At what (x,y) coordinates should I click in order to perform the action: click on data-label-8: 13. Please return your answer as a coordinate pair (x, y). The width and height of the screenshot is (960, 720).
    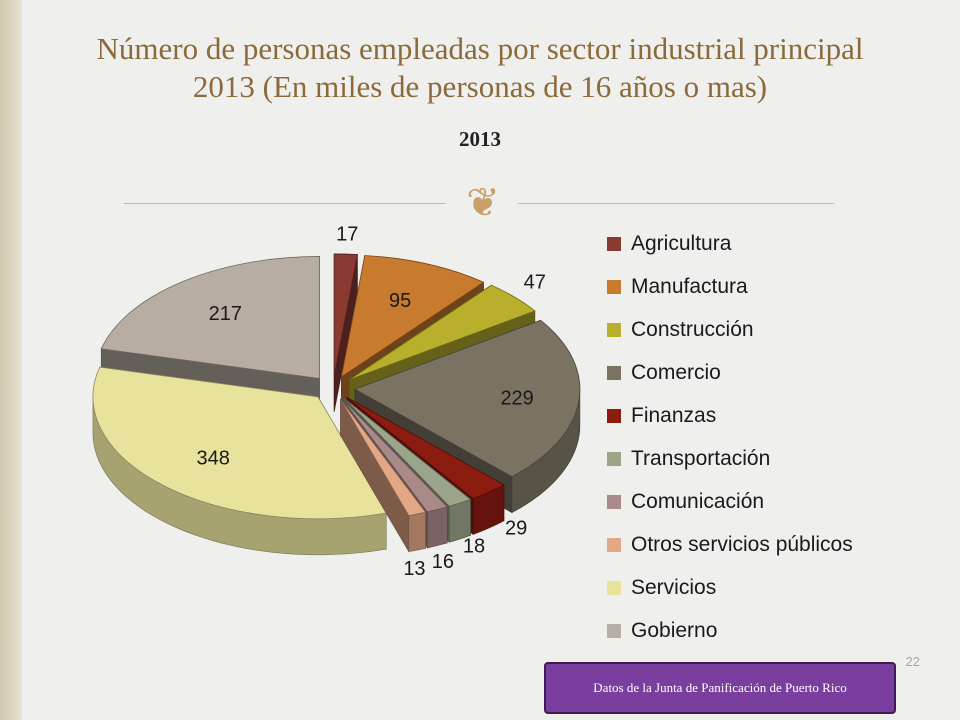
    Looking at the image, I should click on (414, 569).